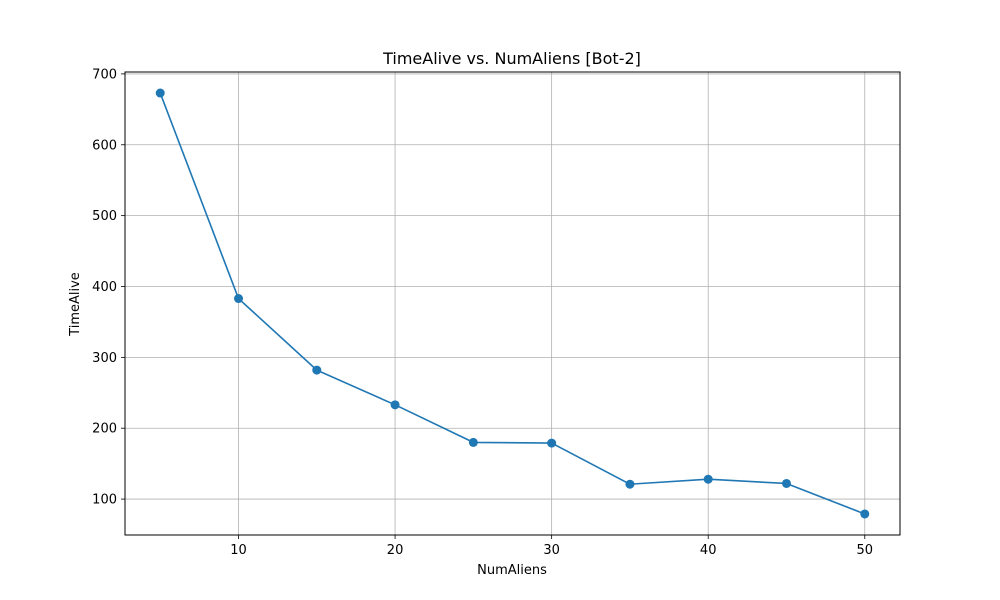  I want to click on x-tick-label: 40, so click(708, 550).